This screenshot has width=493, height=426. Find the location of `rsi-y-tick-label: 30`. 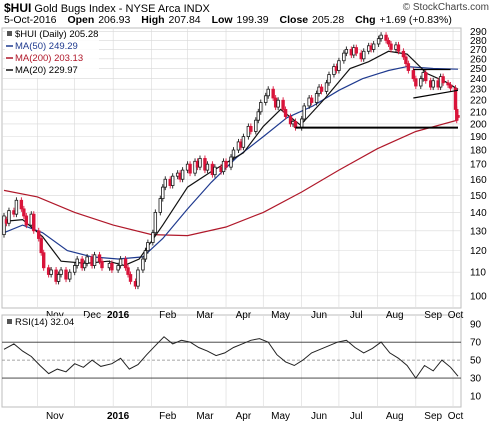

rsi-y-tick-label: 30 is located at coordinates (476, 379).